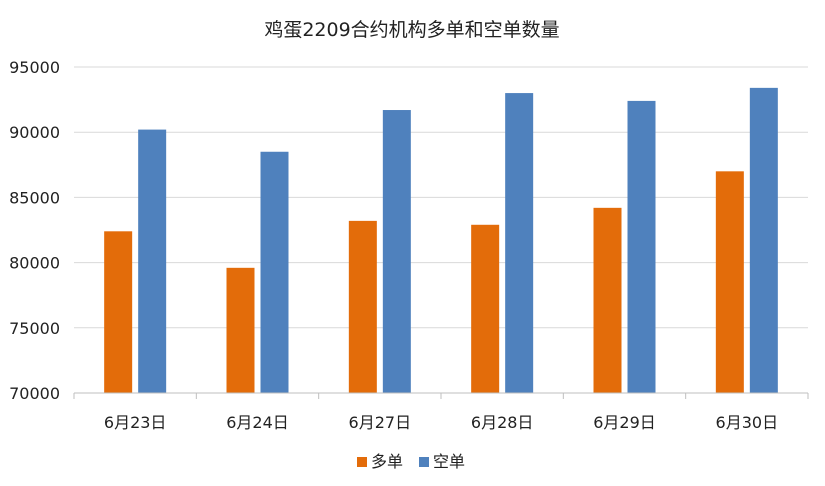 This screenshot has height=486, width=825. What do you see at coordinates (34, 132) in the screenshot?
I see `y-tick-label: 90000` at bounding box center [34, 132].